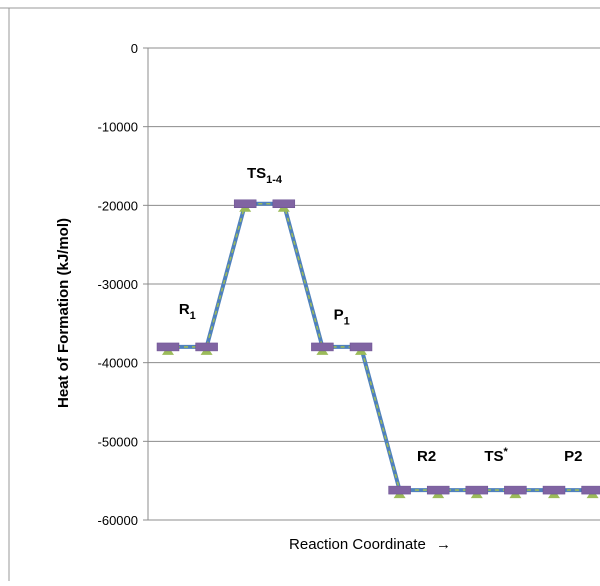 The height and width of the screenshot is (586, 600). I want to click on y-tick-label: 0, so click(134, 48).